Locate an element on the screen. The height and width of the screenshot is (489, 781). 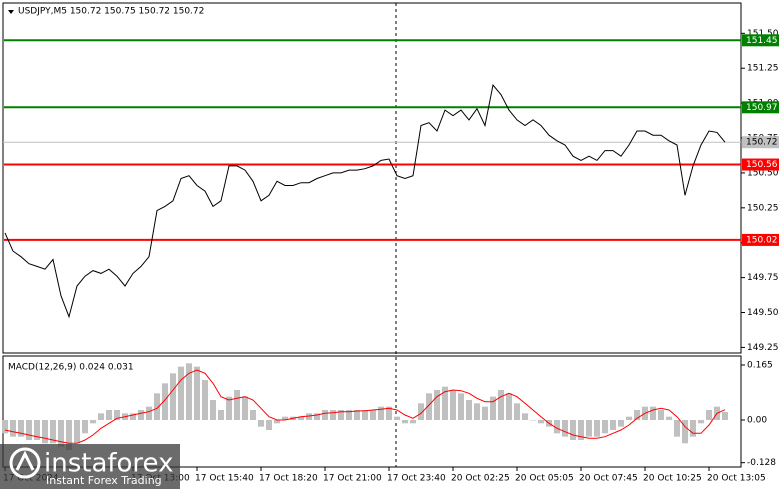
y-tick-label: 150.50 is located at coordinates (763, 173).